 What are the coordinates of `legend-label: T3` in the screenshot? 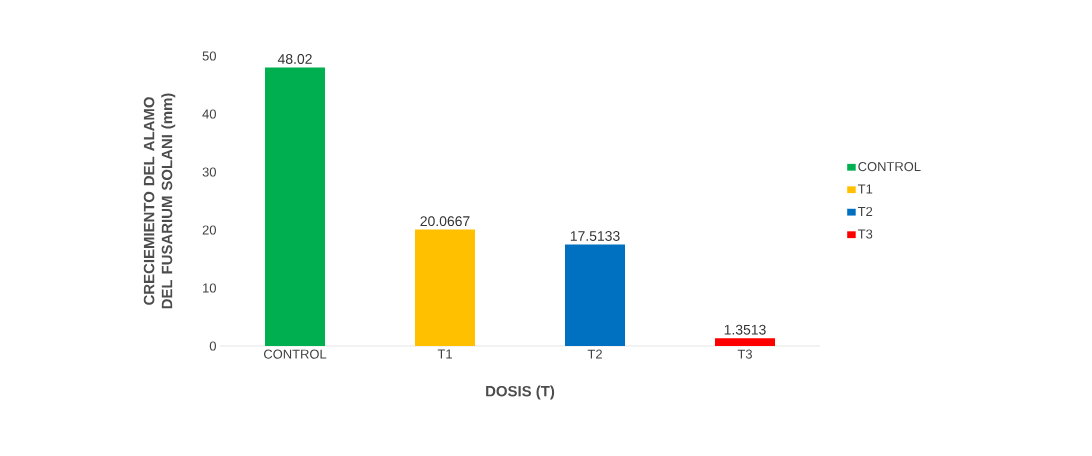 It's located at (865, 234).